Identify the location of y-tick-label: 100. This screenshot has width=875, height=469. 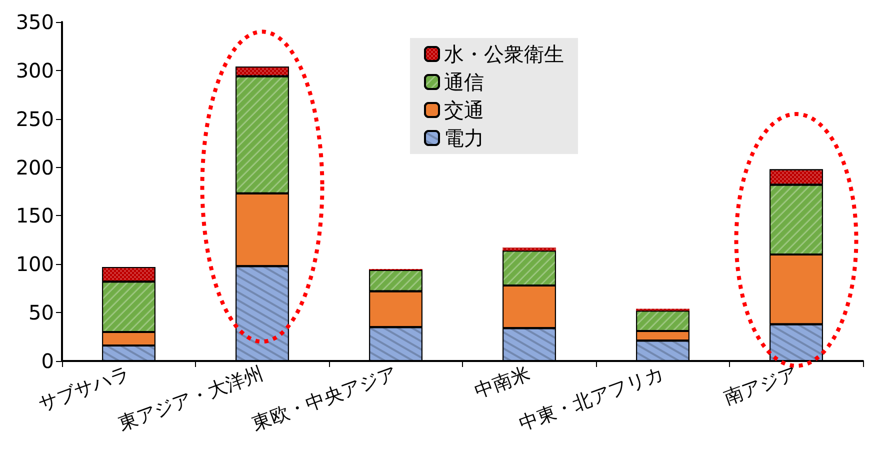
(35, 264).